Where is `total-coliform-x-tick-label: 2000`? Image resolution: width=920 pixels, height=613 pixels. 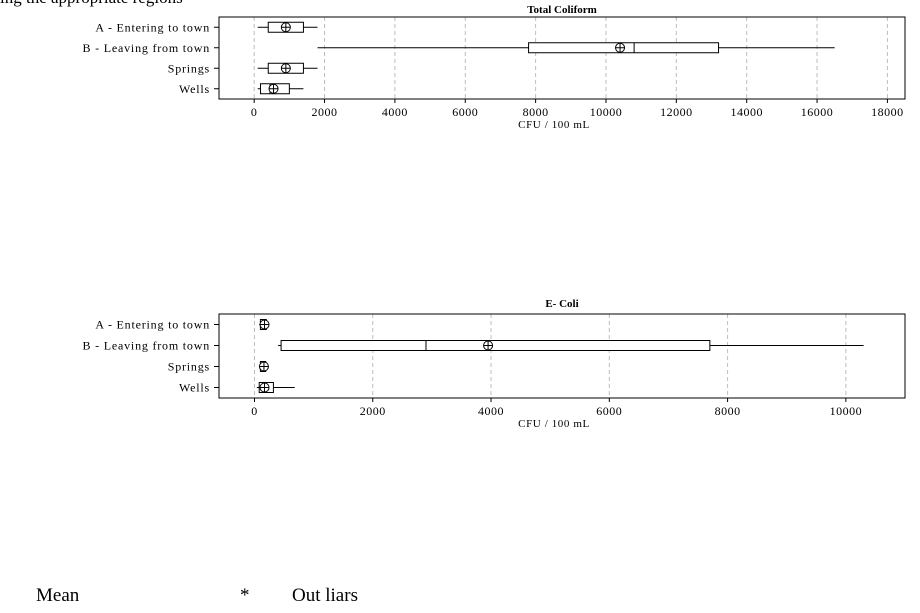
total-coliform-x-tick-label: 2000 is located at coordinates (325, 112).